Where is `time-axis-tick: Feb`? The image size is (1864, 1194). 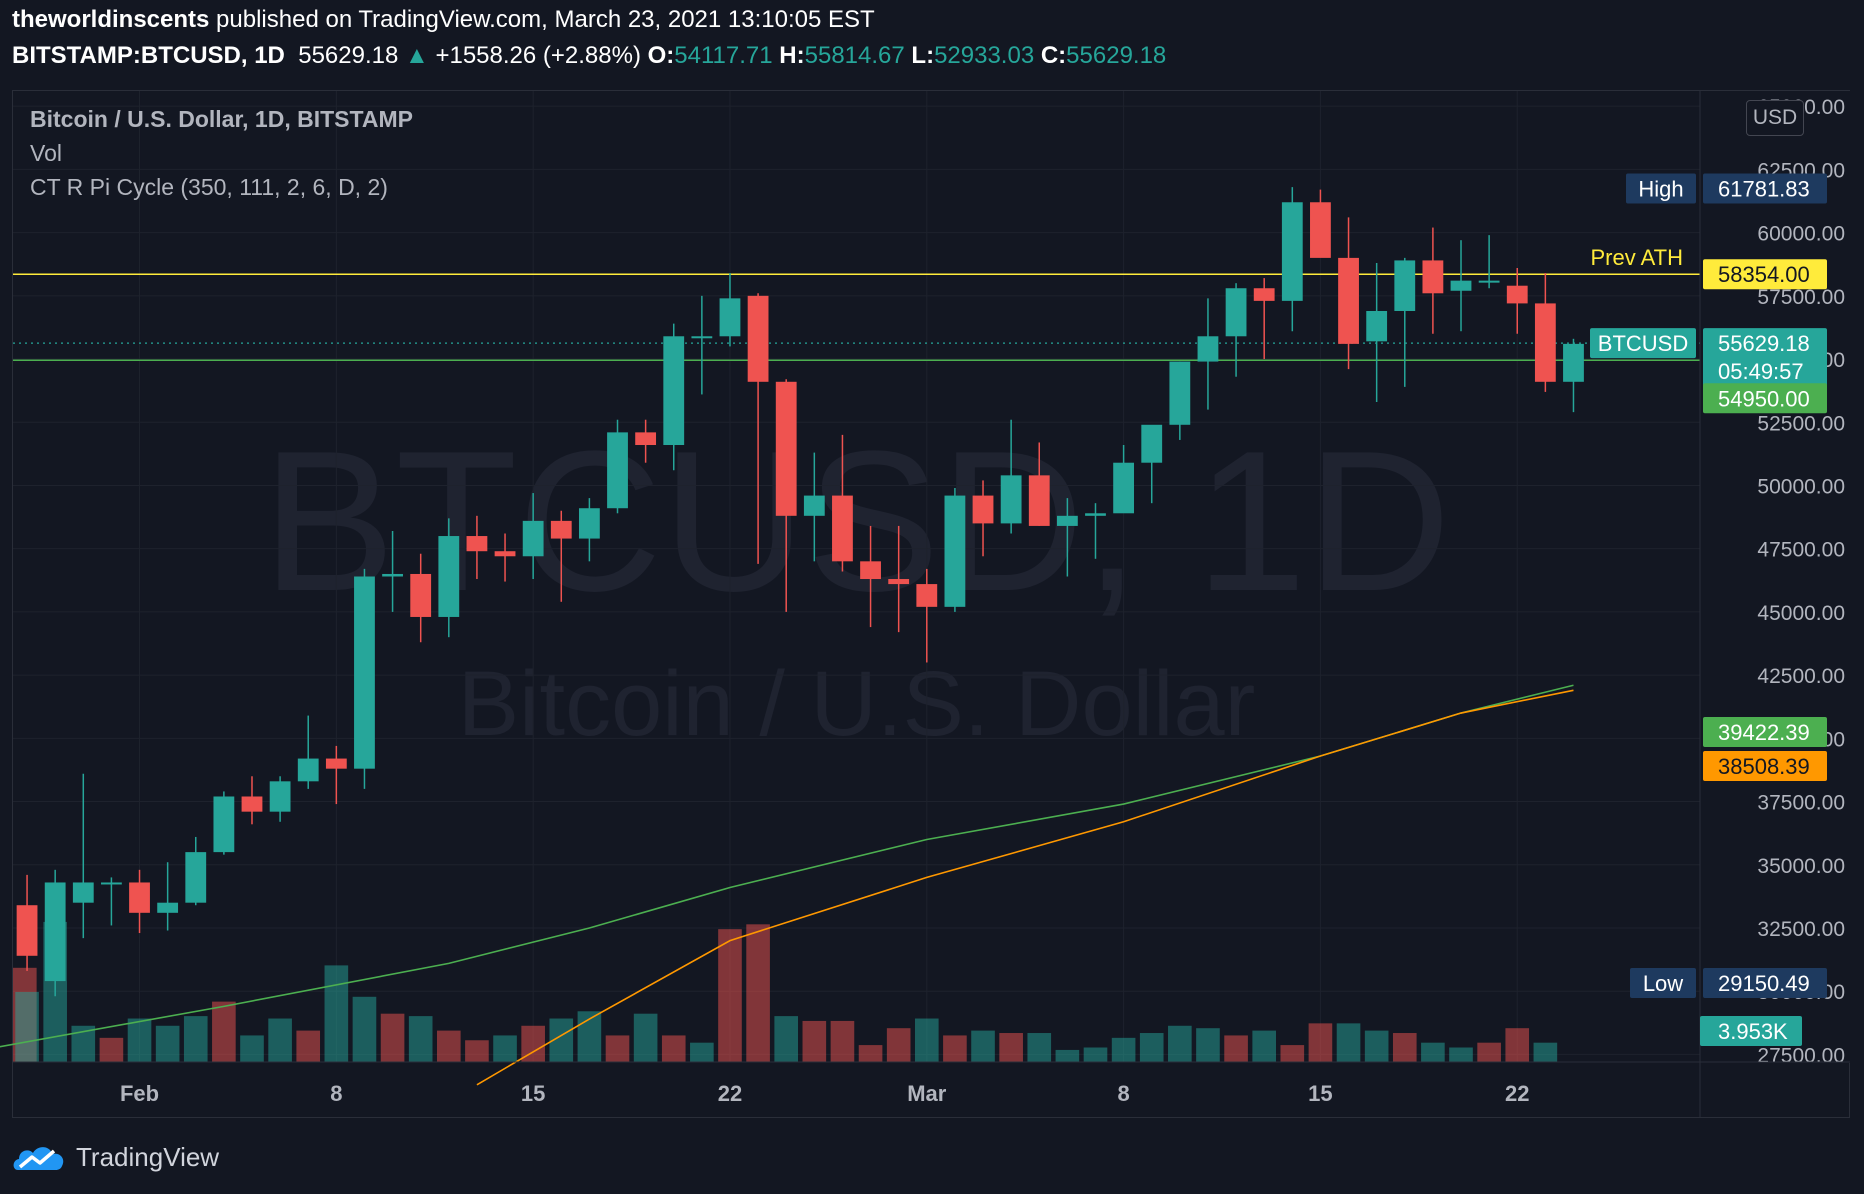 time-axis-tick: Feb is located at coordinates (139, 1093).